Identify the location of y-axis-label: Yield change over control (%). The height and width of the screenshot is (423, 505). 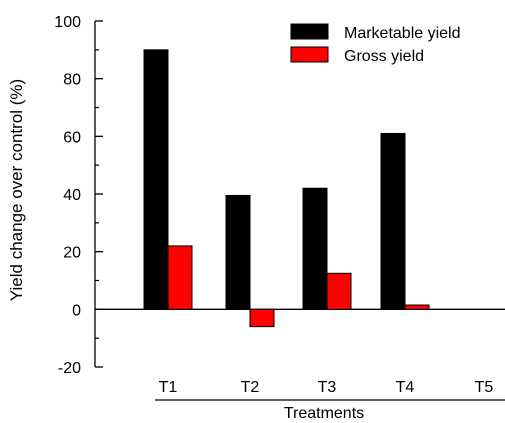
(16, 190).